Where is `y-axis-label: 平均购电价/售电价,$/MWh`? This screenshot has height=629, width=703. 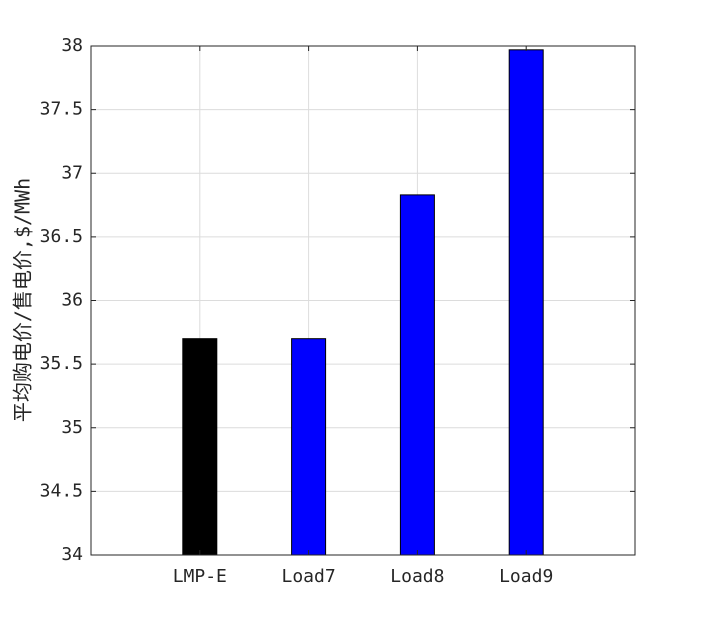
y-axis-label: 平均购电价/售电价,$/MWh is located at coordinates (23, 300).